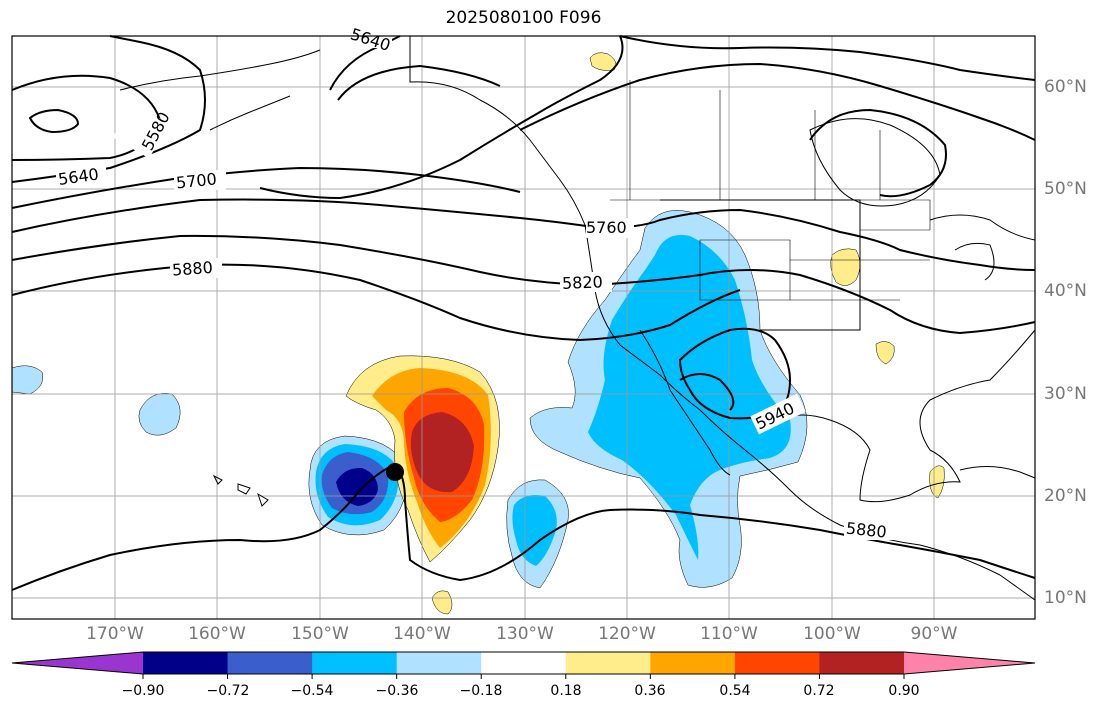  I want to click on contour-label-5880-right: 5880, so click(866, 530).